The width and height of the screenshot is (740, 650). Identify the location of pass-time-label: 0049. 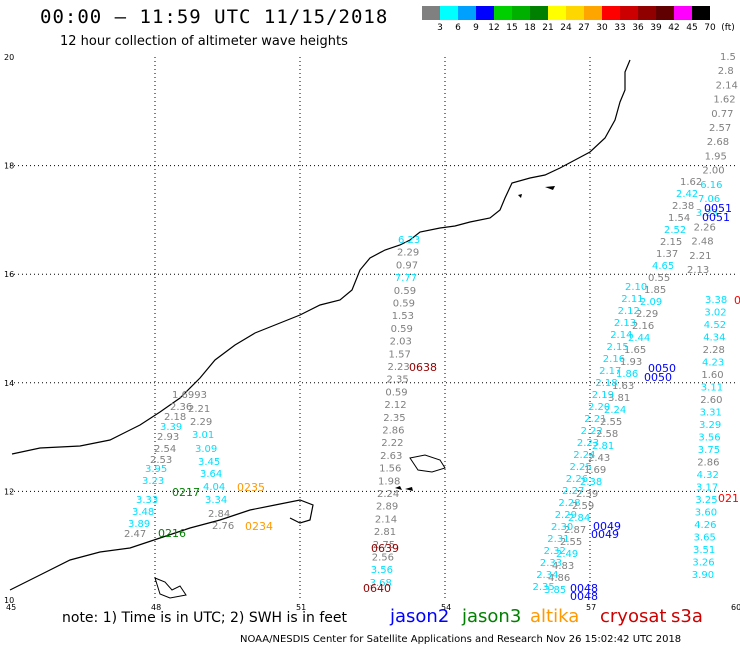
(605, 534).